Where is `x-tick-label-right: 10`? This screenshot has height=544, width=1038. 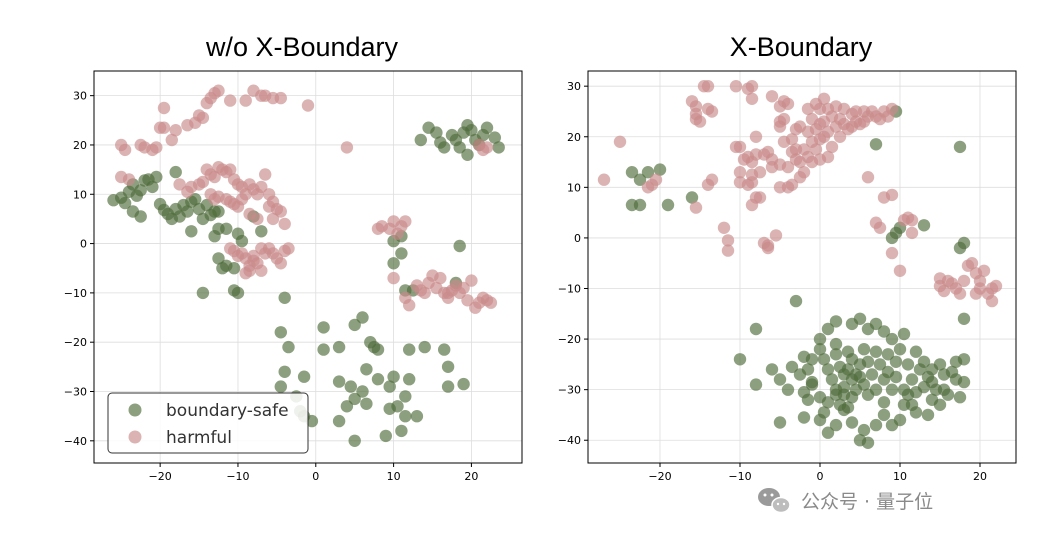
x-tick-label-right: 10 is located at coordinates (900, 476).